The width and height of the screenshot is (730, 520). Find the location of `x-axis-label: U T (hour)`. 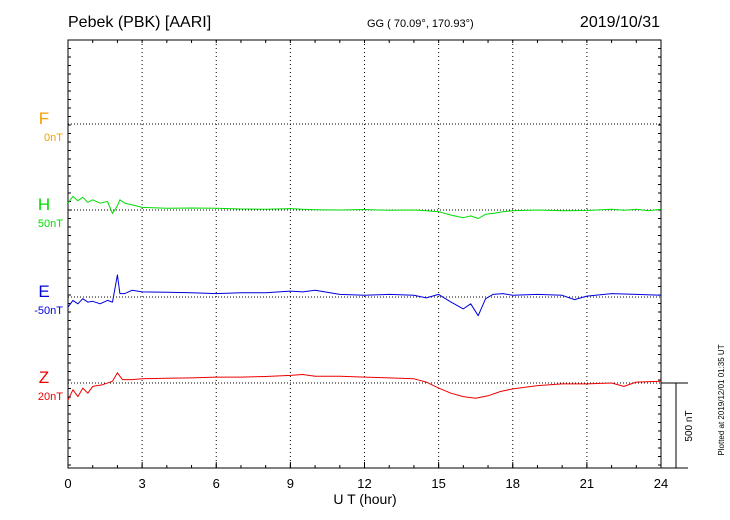

x-axis-label: U T (hour) is located at coordinates (364, 499).